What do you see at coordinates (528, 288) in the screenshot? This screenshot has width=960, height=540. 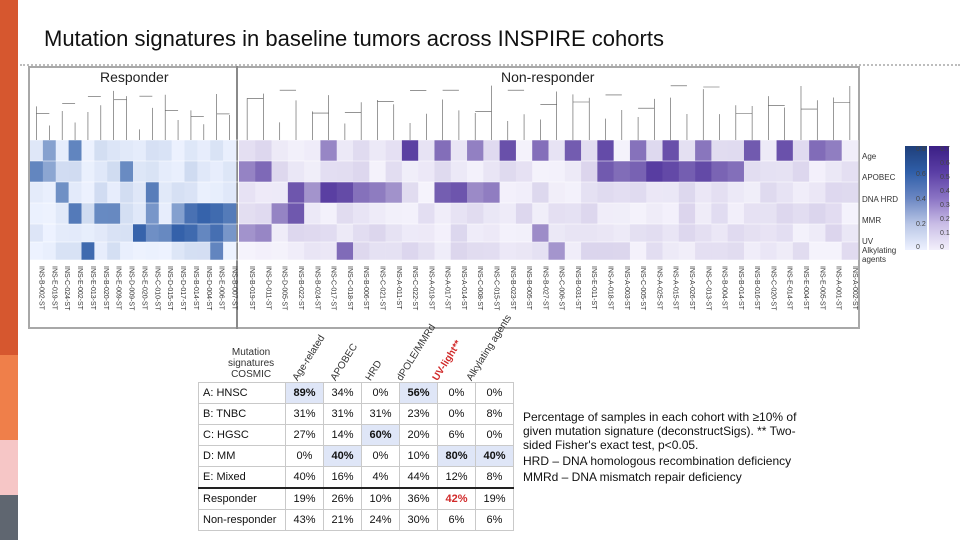 I see `sample-label: INS-B-005-ST` at bounding box center [528, 288].